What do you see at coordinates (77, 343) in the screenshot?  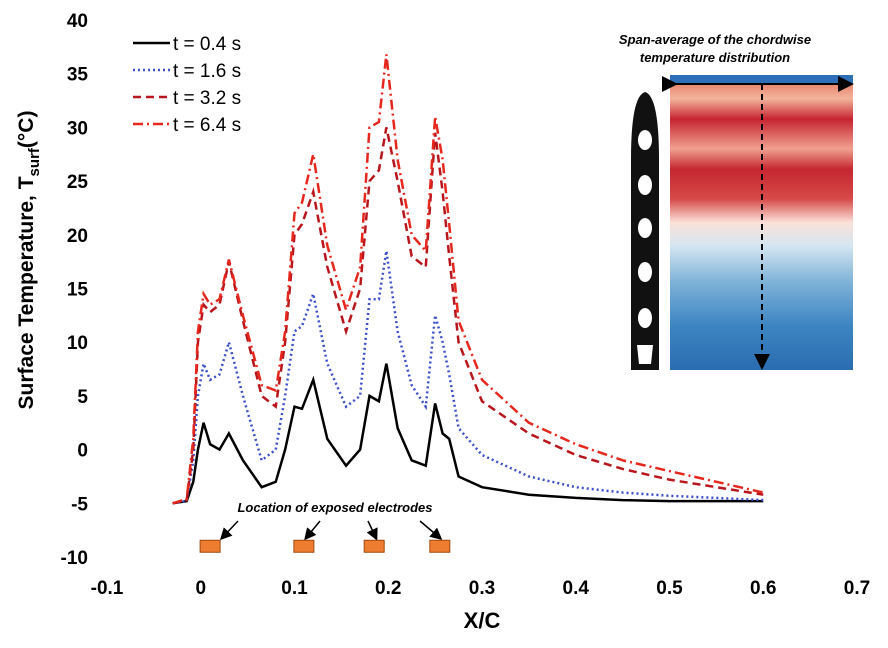 I see `y-tick-label: 10` at bounding box center [77, 343].